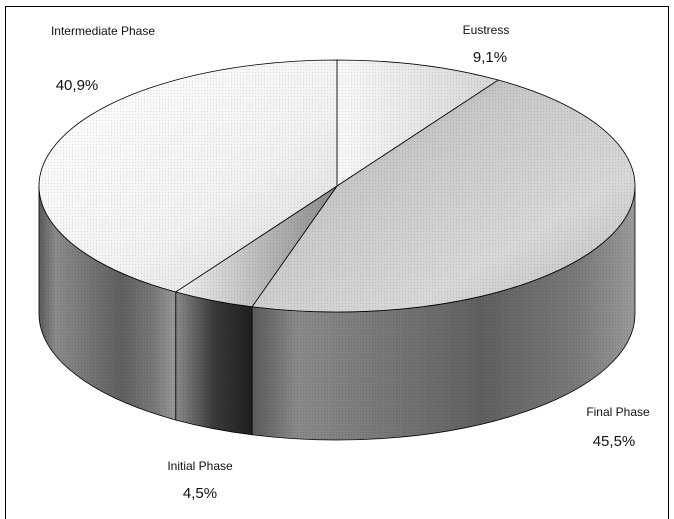 The width and height of the screenshot is (674, 519). What do you see at coordinates (418, 123) in the screenshot?
I see `eustress-slice-texture` at bounding box center [418, 123].